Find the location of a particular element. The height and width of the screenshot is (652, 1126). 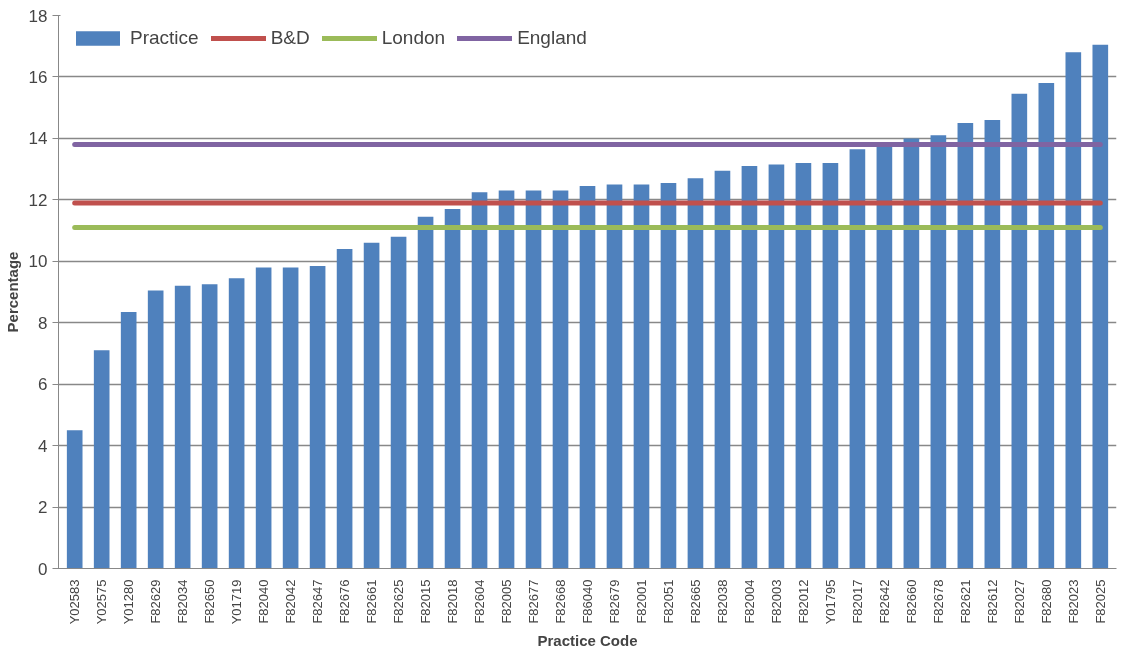

x-tick-label: F82676 is located at coordinates (345, 601).